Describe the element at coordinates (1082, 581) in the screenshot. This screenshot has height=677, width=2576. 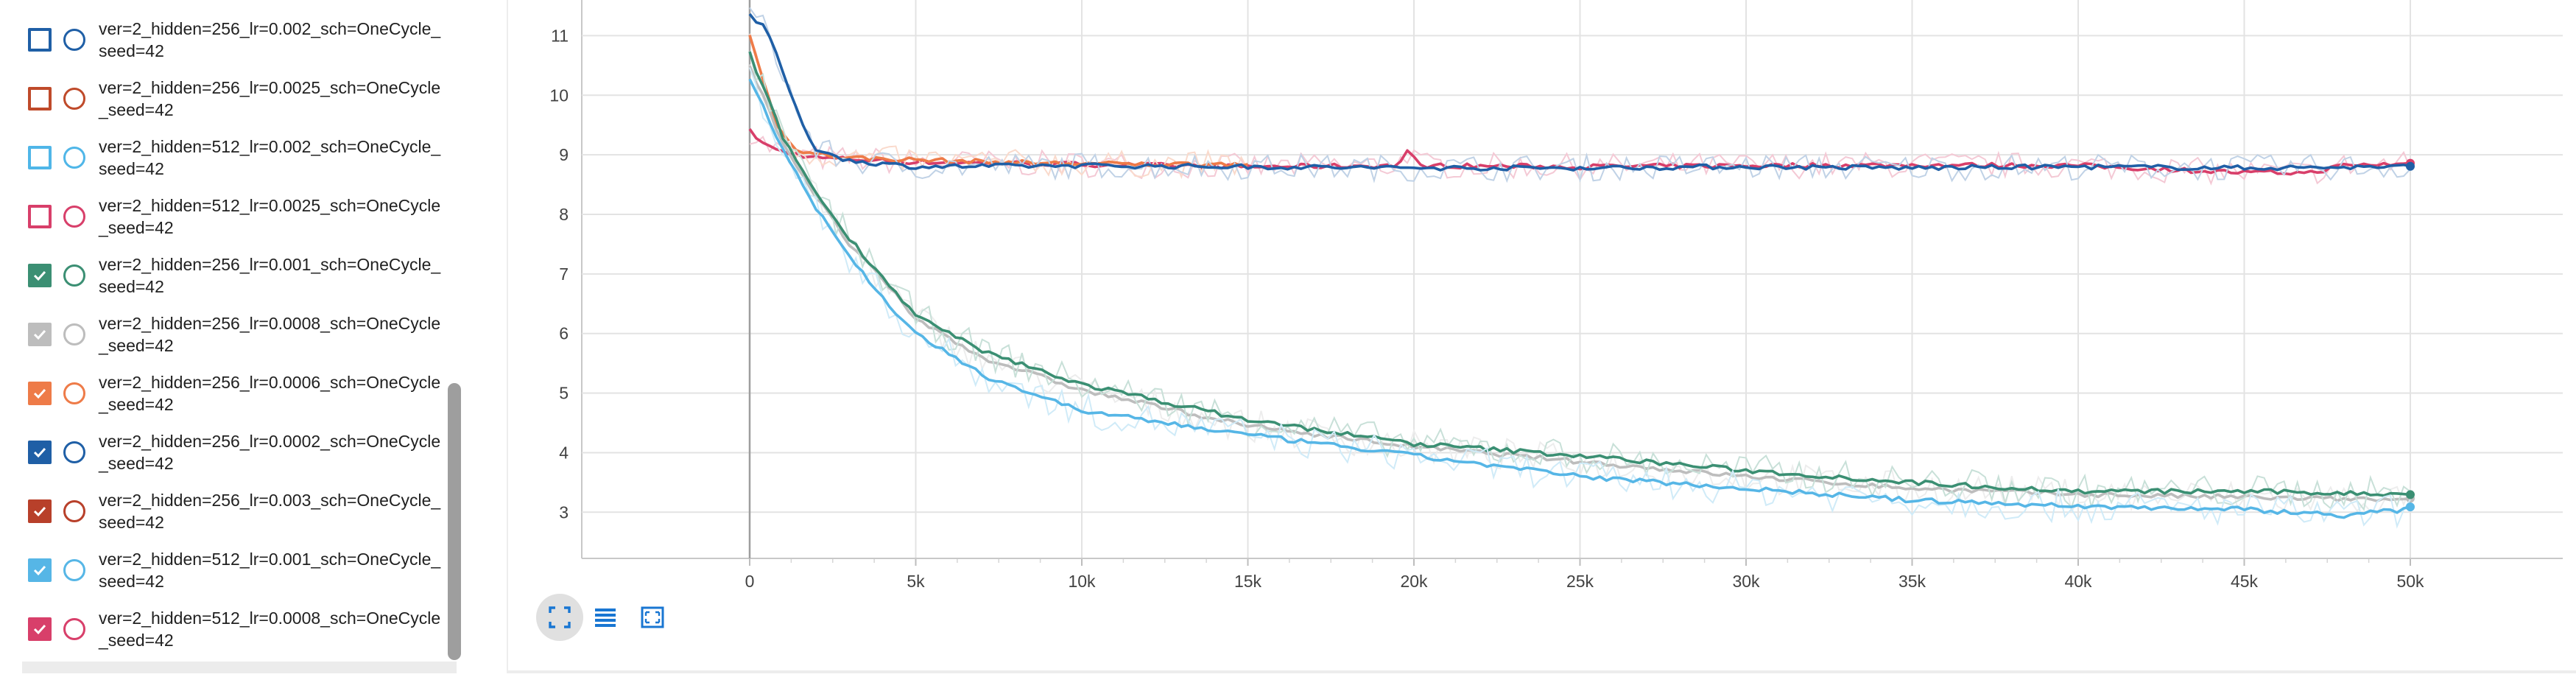
I see `x-tick-label: 10k` at that location.